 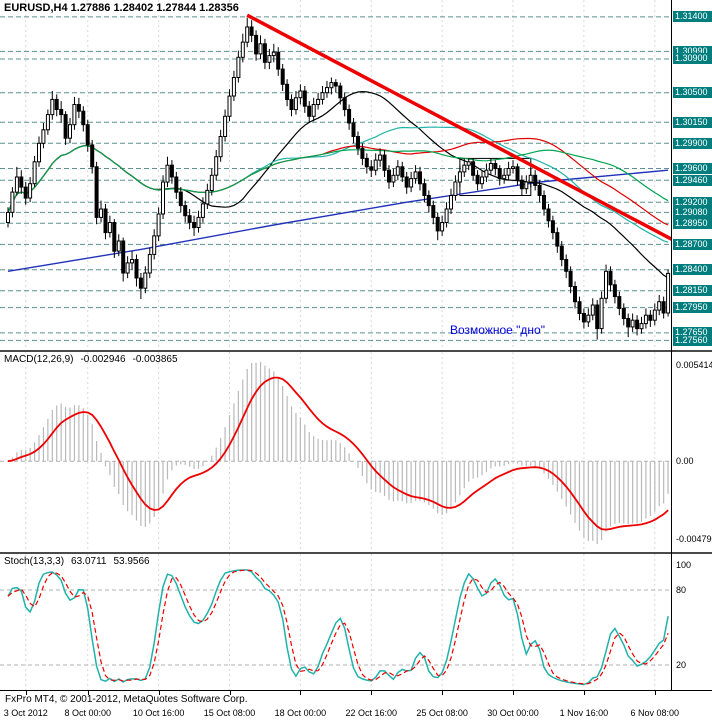 I want to click on time-axis-label: 6 Nov 08:00, so click(x=655, y=713).